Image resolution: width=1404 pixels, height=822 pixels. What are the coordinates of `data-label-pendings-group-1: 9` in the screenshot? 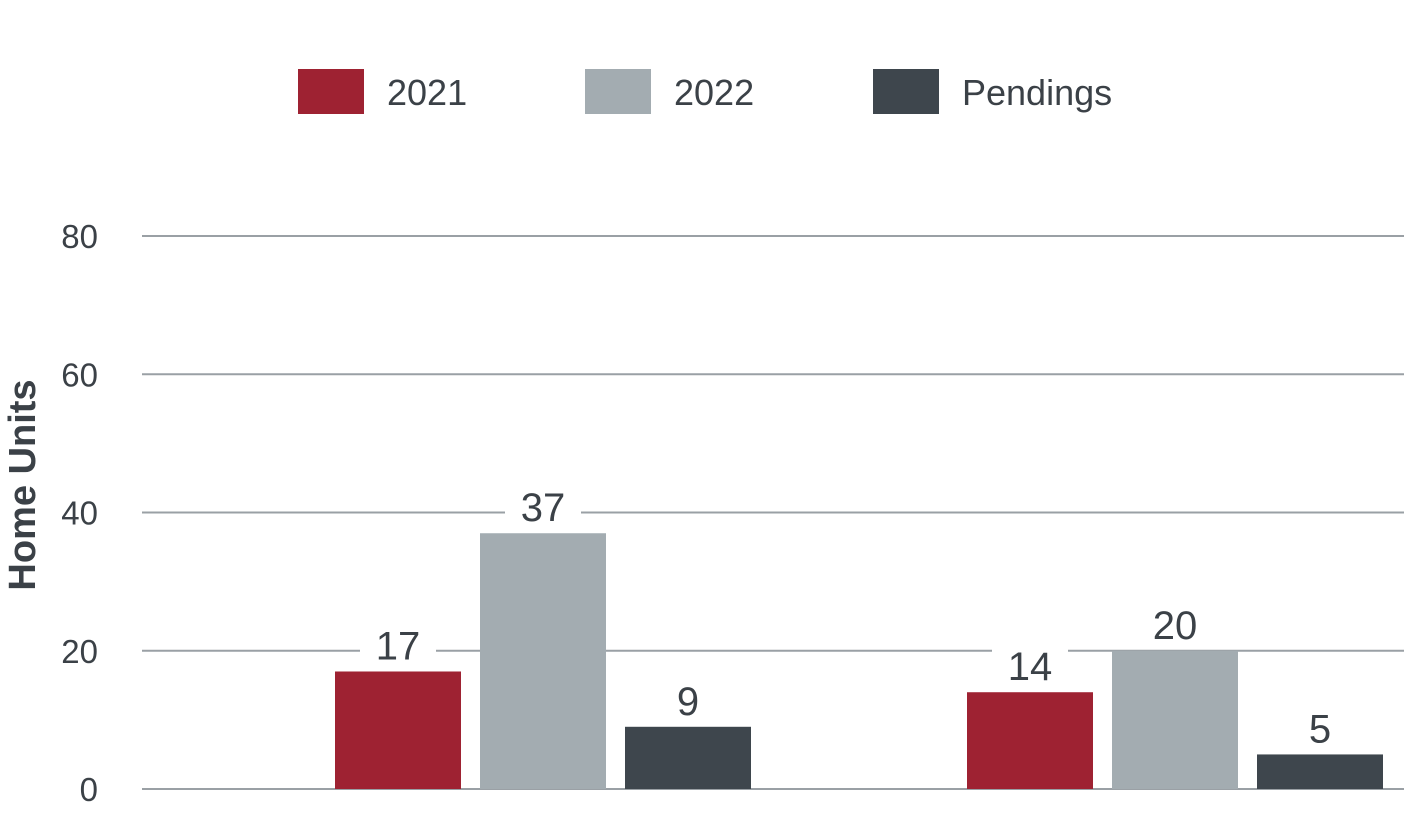 It's located at (688, 702).